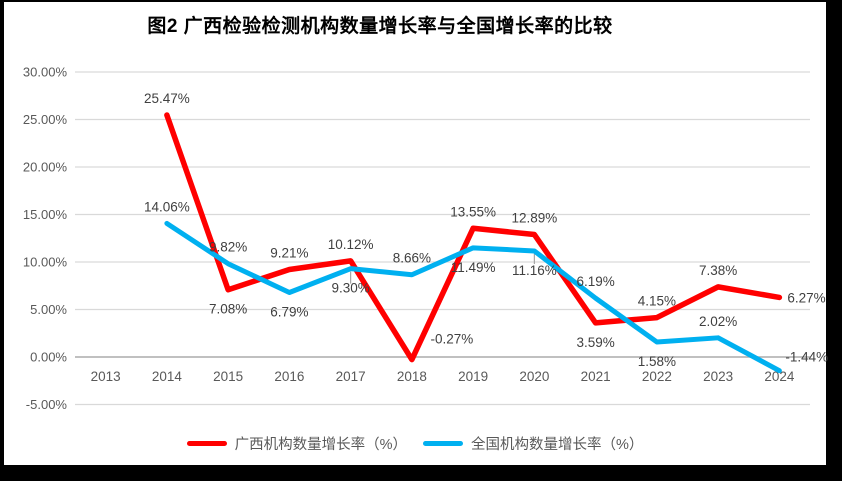  Describe the element at coordinates (167, 206) in the screenshot. I see `data-label: 14.06%` at that location.